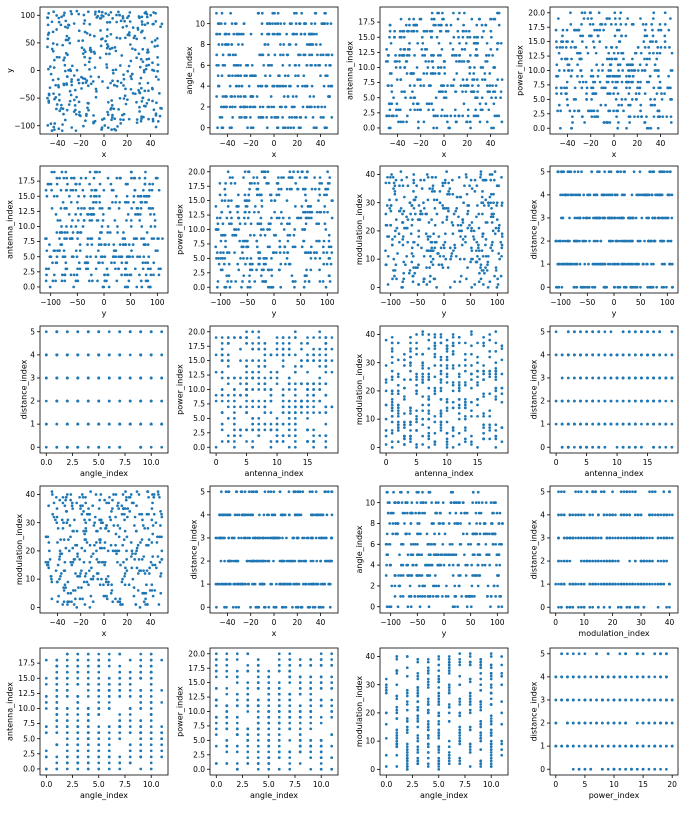 The height and width of the screenshot is (813, 691). What do you see at coordinates (568, 143) in the screenshot?
I see `x-tick-label: −40` at bounding box center [568, 143].